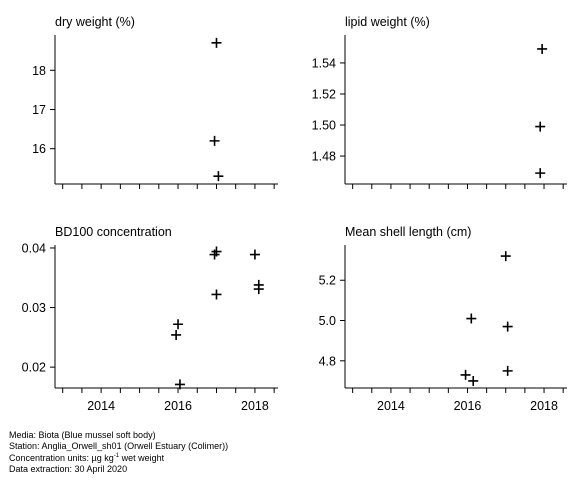 This screenshot has width=580, height=480. What do you see at coordinates (142, 458) in the screenshot?
I see `footer-units-suffix: wet weight` at bounding box center [142, 458].